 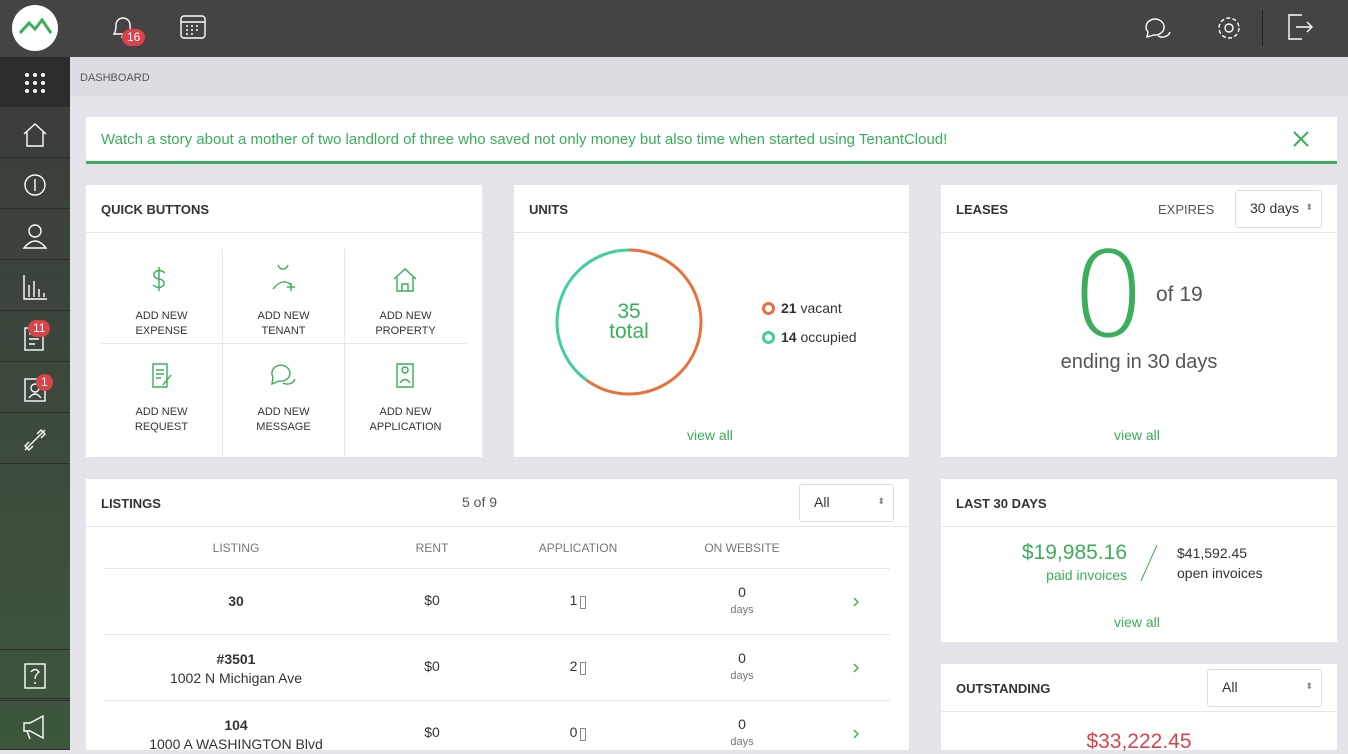 I want to click on calendar-icon, so click(x=193, y=27).